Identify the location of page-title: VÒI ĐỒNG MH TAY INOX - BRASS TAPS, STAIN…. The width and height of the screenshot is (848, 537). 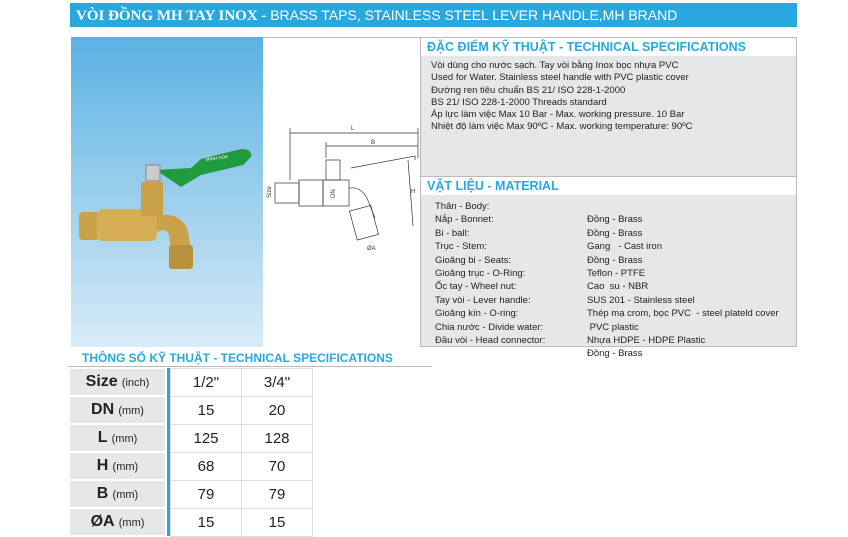
(433, 15).